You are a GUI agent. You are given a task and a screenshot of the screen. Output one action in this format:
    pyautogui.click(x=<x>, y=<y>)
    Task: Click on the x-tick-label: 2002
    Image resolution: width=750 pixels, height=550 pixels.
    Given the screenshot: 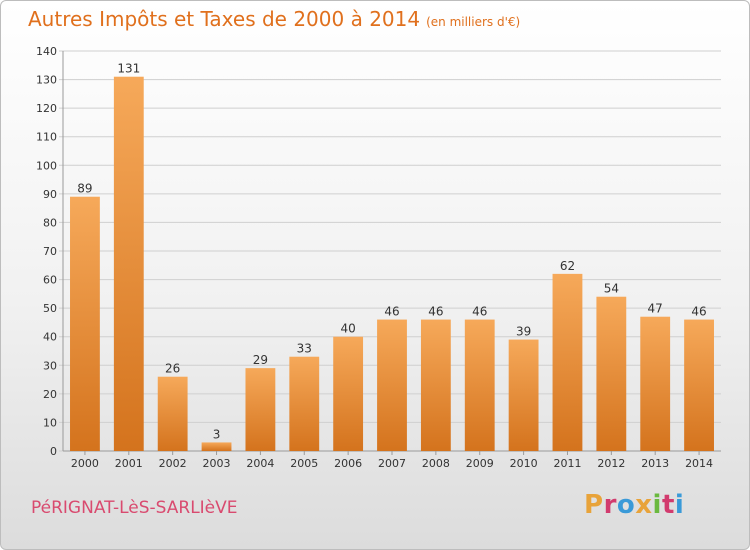 What is the action you would take?
    pyautogui.click(x=173, y=463)
    